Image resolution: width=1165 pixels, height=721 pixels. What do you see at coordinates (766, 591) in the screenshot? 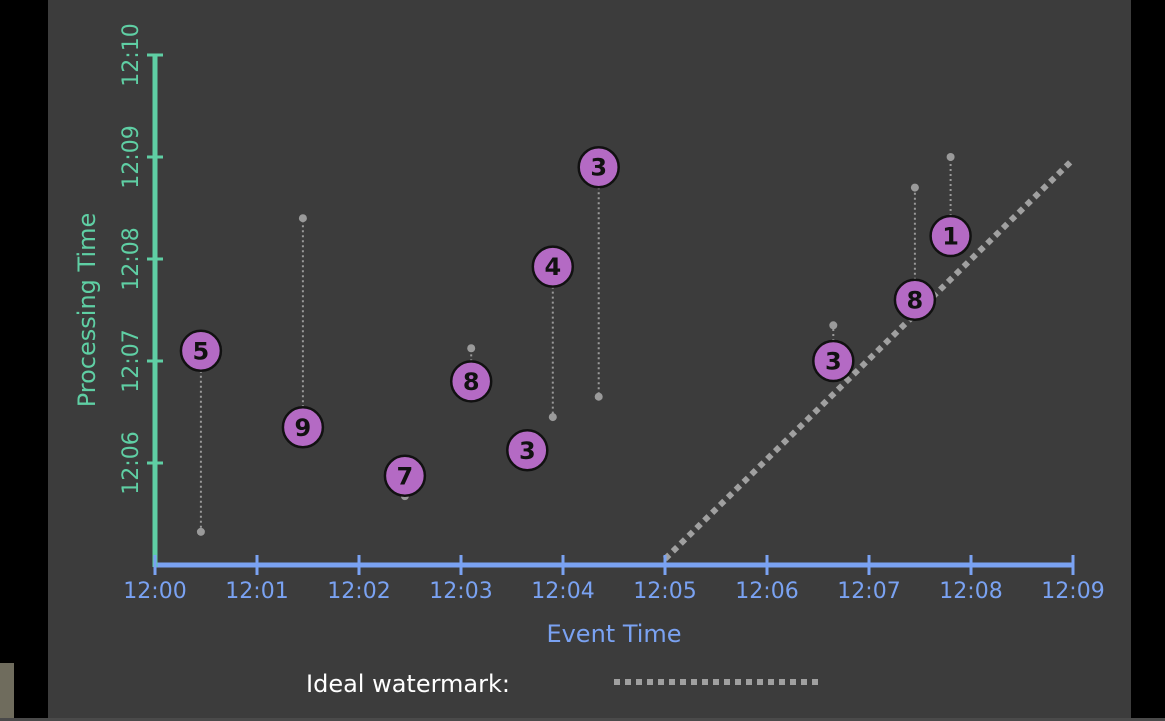
I see `x-tick-label: 12:06` at bounding box center [766, 591].